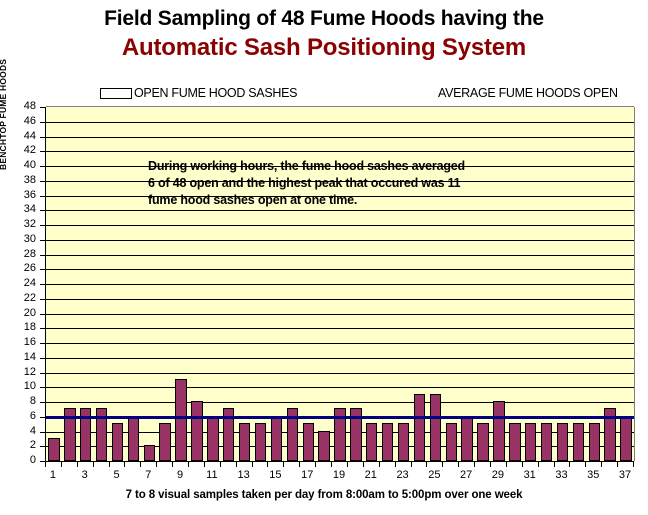  Describe the element at coordinates (32, 415) in the screenshot. I see `y-tick-label-6: 6` at that location.